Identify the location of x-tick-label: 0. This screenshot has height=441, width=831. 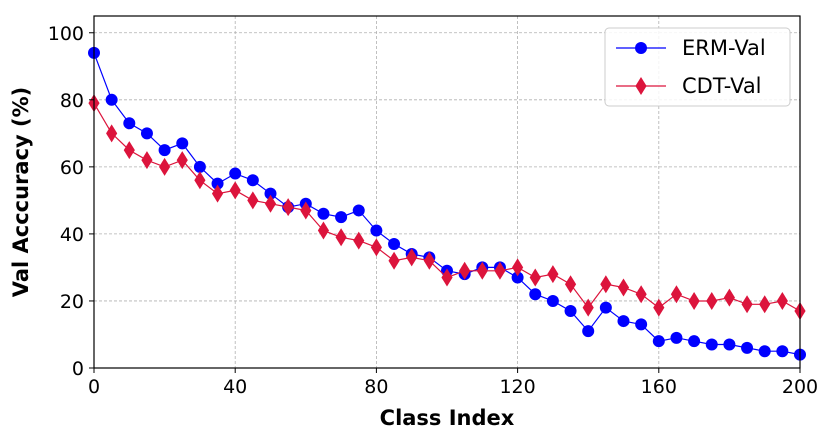
(94, 387).